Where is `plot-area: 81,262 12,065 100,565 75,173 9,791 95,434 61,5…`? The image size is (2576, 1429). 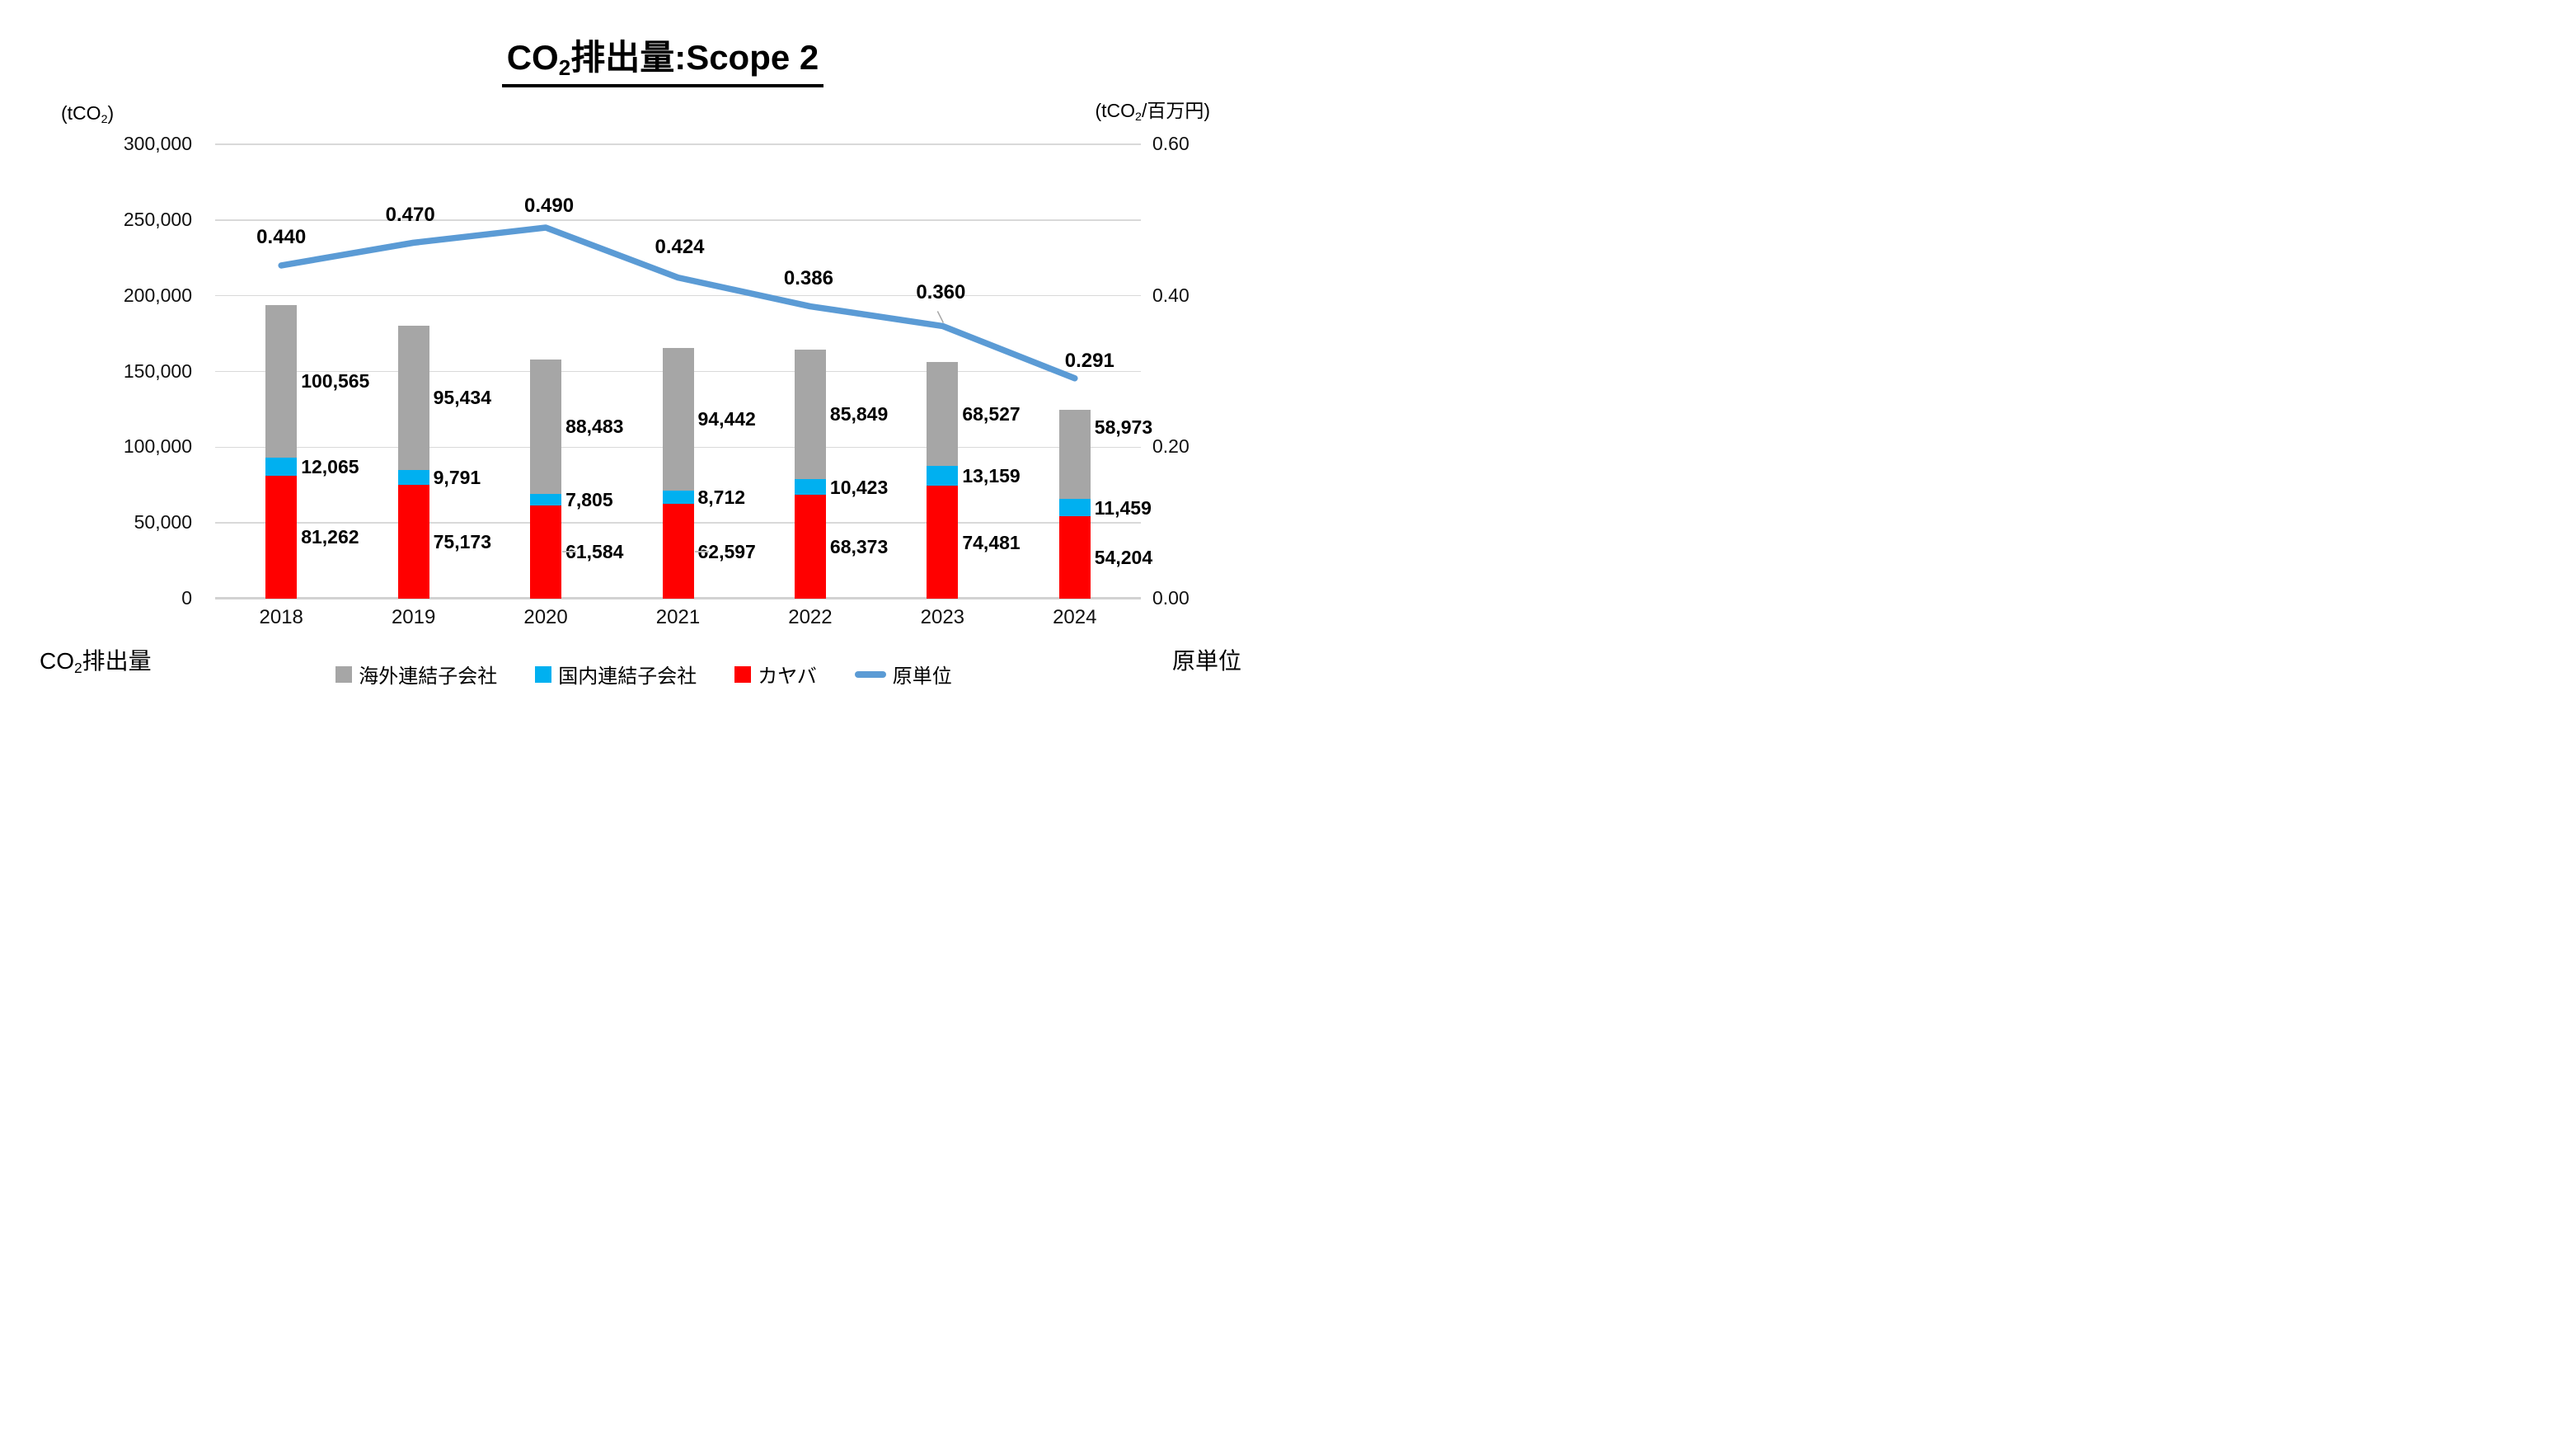 plot-area: 81,262 12,065 100,565 75,173 9,791 95,434 61,5… is located at coordinates (684, 371).